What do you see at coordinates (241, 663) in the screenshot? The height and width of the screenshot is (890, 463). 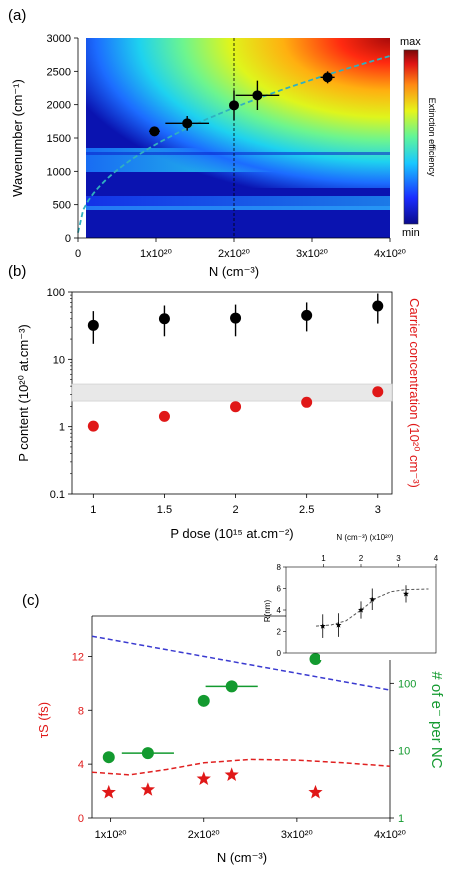 I see `blue-dashed-line` at bounding box center [241, 663].